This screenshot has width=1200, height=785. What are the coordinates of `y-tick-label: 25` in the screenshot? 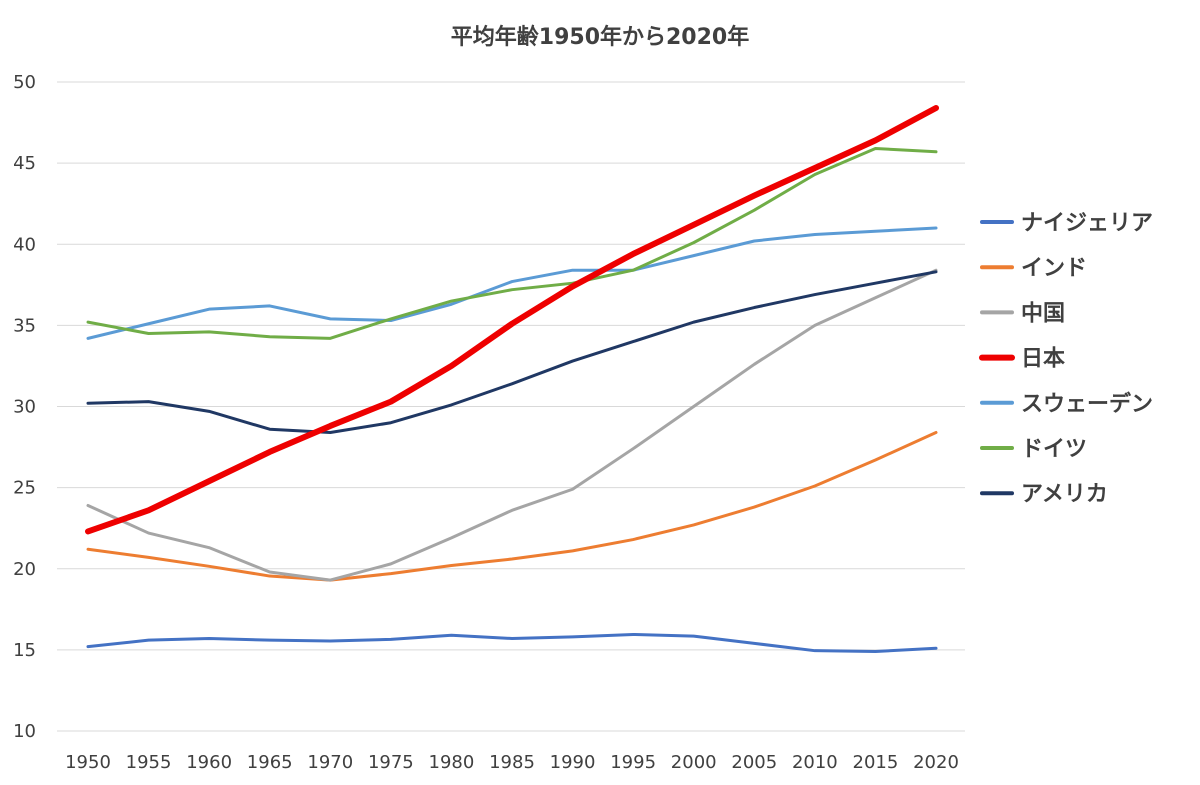 It's located at (24, 488).